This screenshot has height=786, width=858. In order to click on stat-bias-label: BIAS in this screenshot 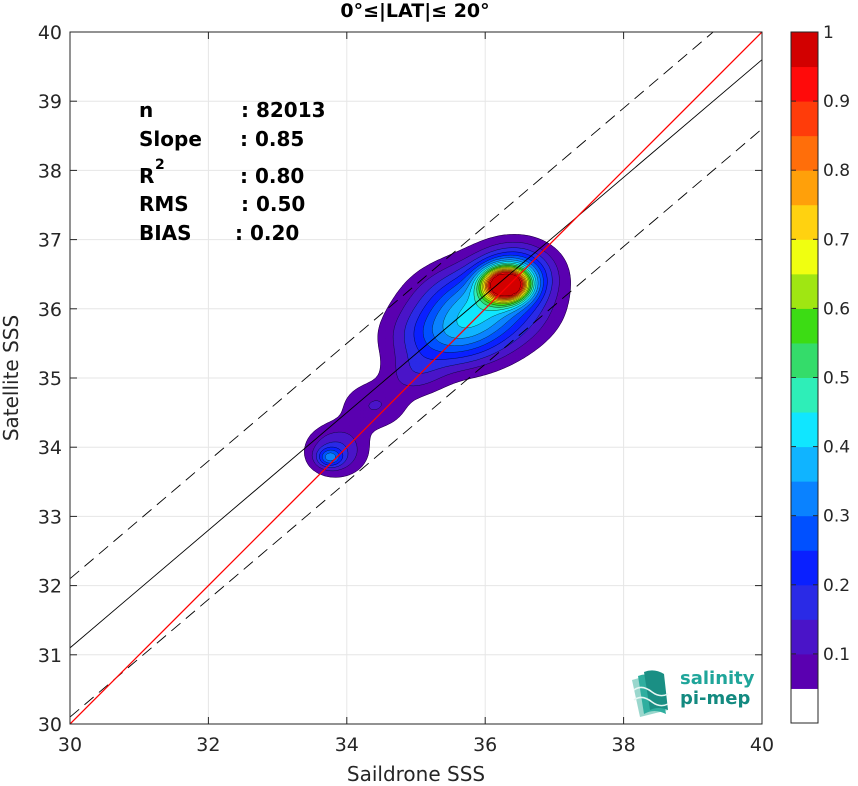, I will do `click(165, 233)`.